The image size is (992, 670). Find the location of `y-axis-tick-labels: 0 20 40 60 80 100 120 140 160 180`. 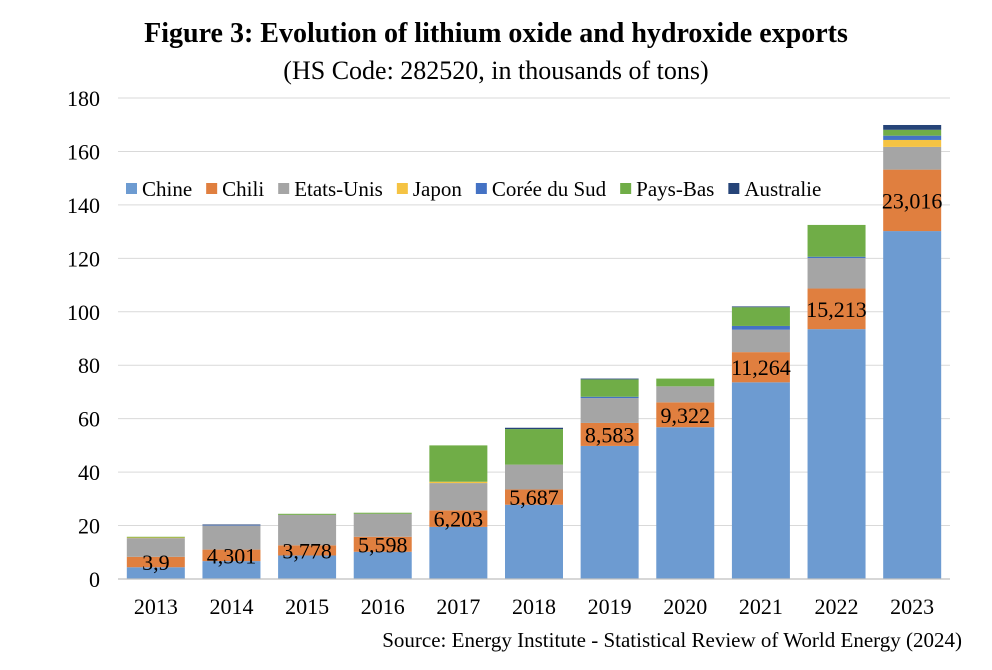

y-axis-tick-labels: 0 20 40 60 80 100 120 140 160 180 is located at coordinates (83, 339).